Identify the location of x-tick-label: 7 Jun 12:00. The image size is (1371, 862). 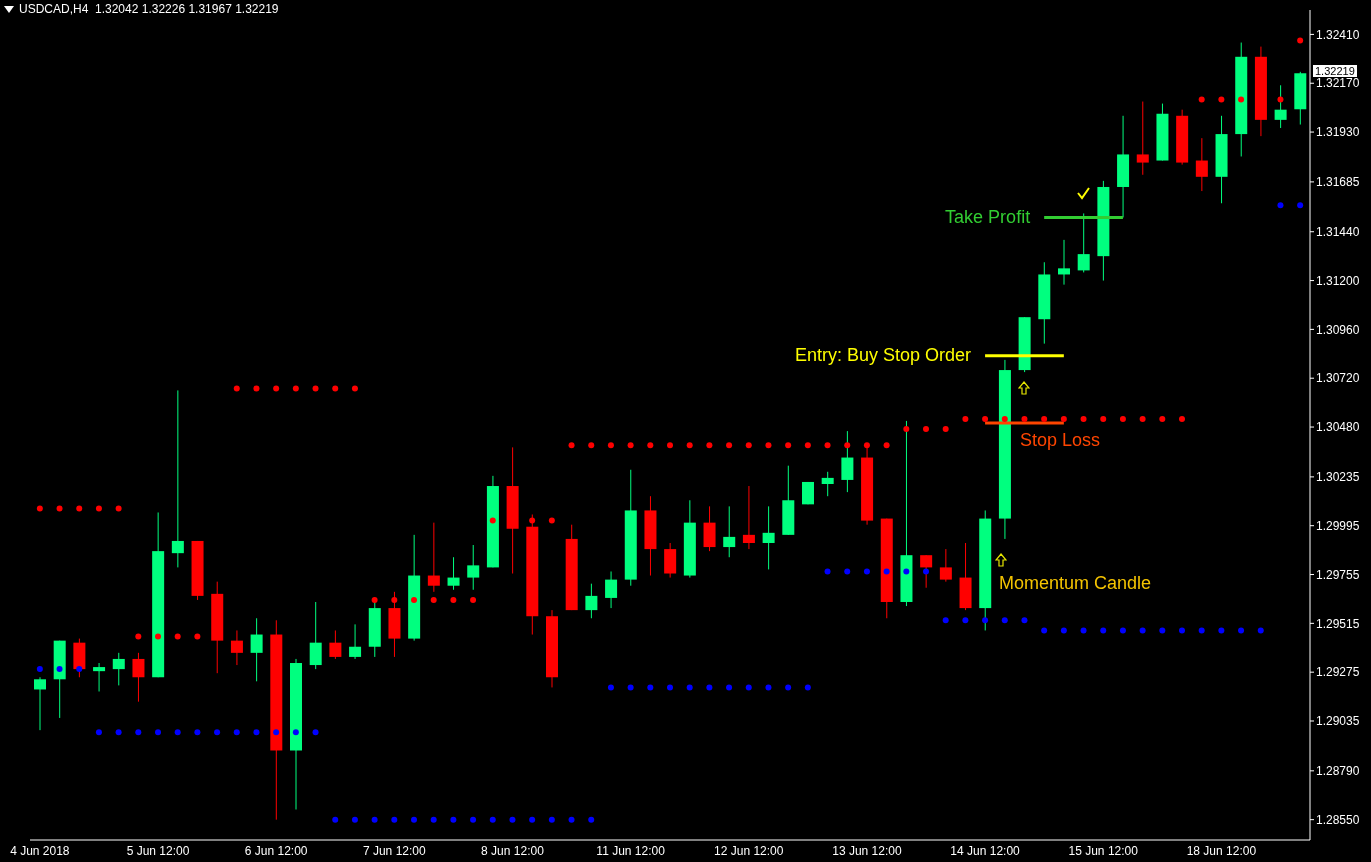
(394, 850).